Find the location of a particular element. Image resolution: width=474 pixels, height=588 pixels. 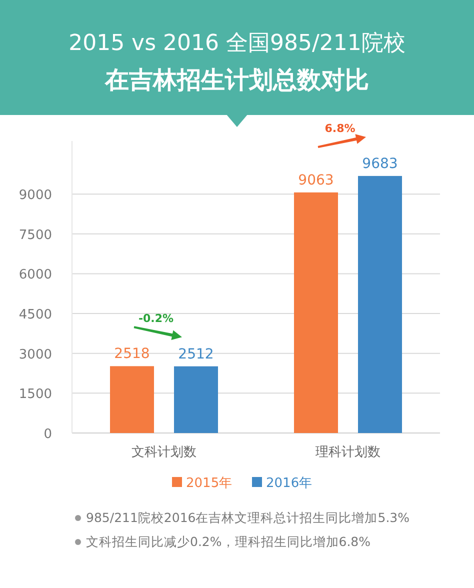

data-label: 2512 is located at coordinates (196, 354).